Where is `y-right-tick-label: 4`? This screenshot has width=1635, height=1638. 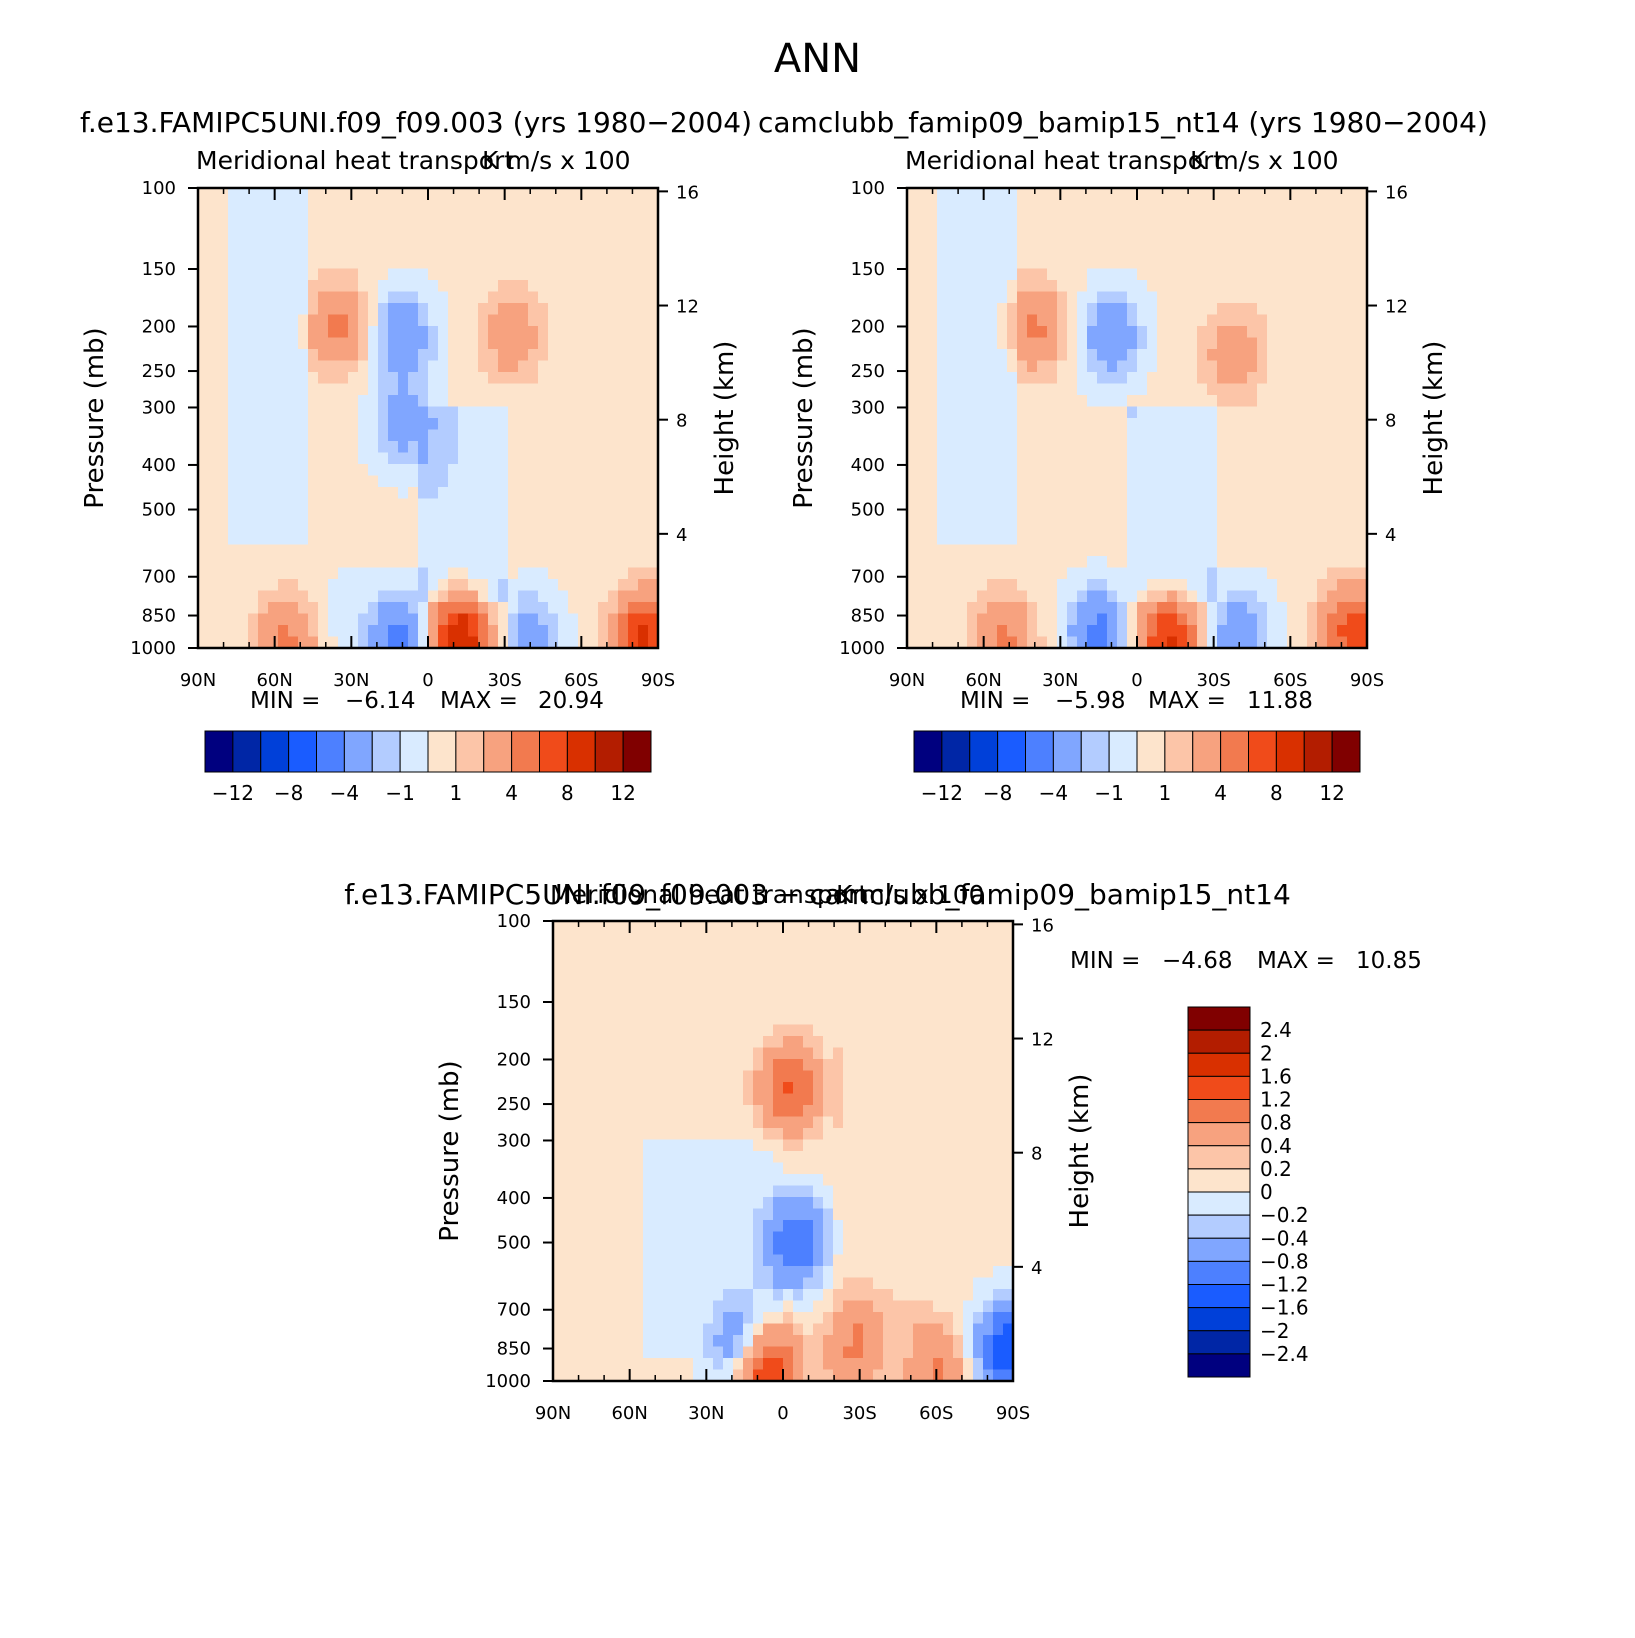
y-right-tick-label: 4 is located at coordinates (681, 535).